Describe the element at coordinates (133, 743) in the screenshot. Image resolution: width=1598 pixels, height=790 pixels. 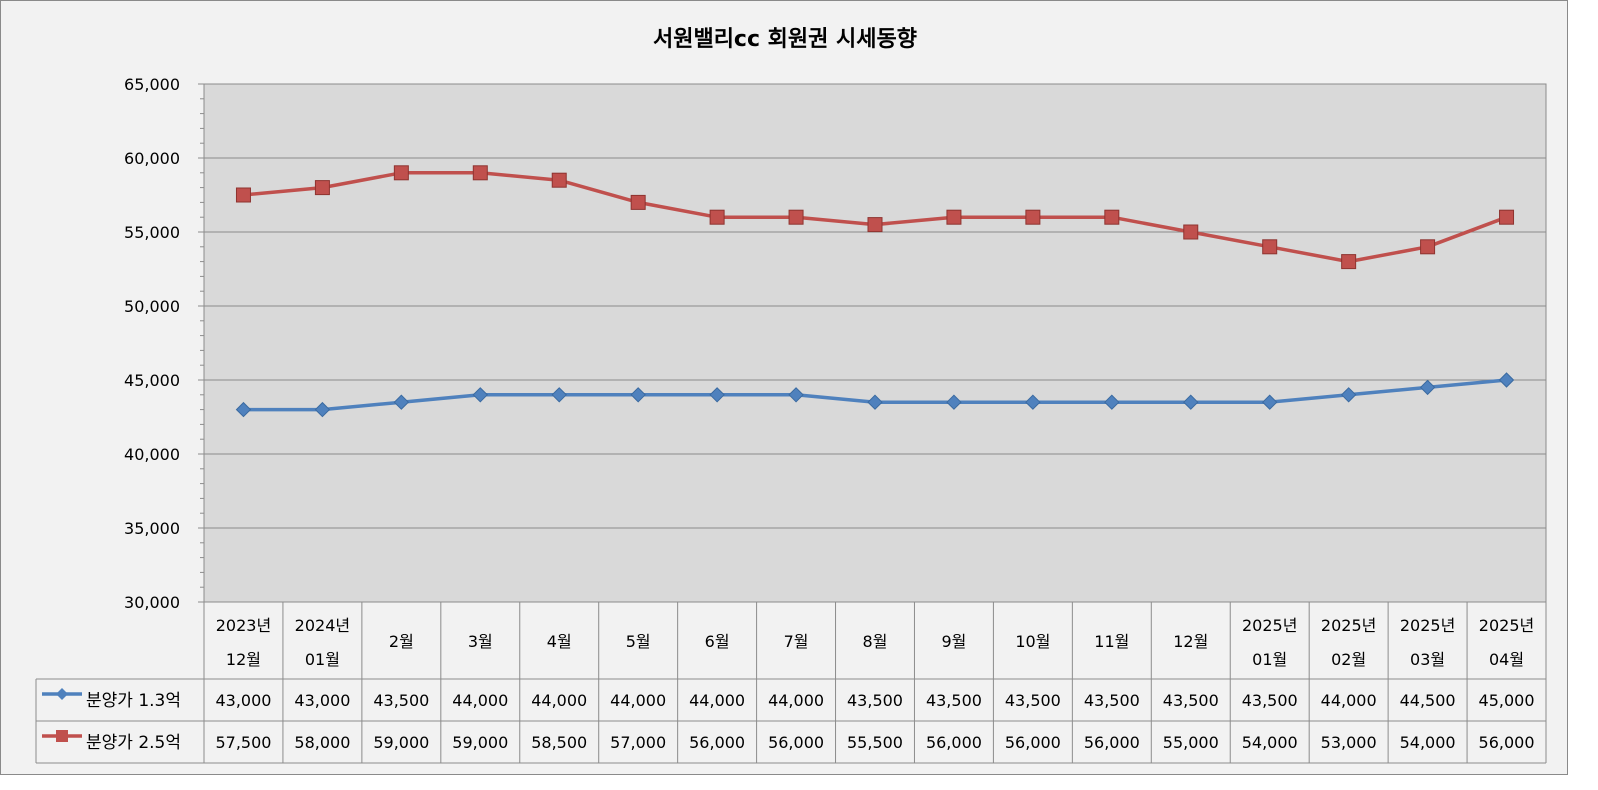
I see `legend-label-2: 분양가 2.5억` at that location.